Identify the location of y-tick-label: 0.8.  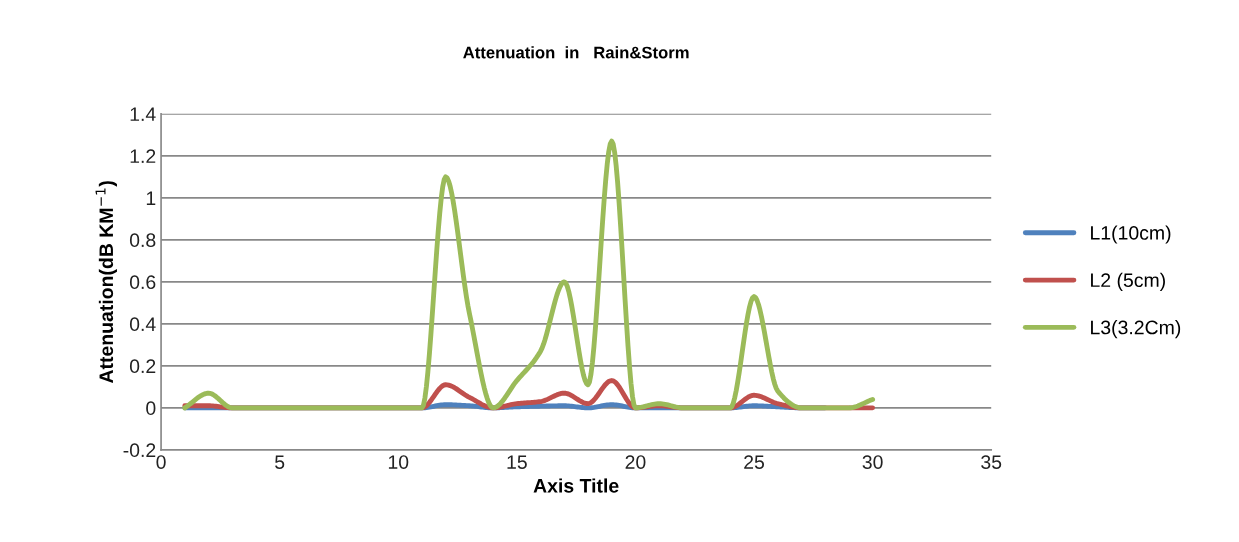
(142, 240).